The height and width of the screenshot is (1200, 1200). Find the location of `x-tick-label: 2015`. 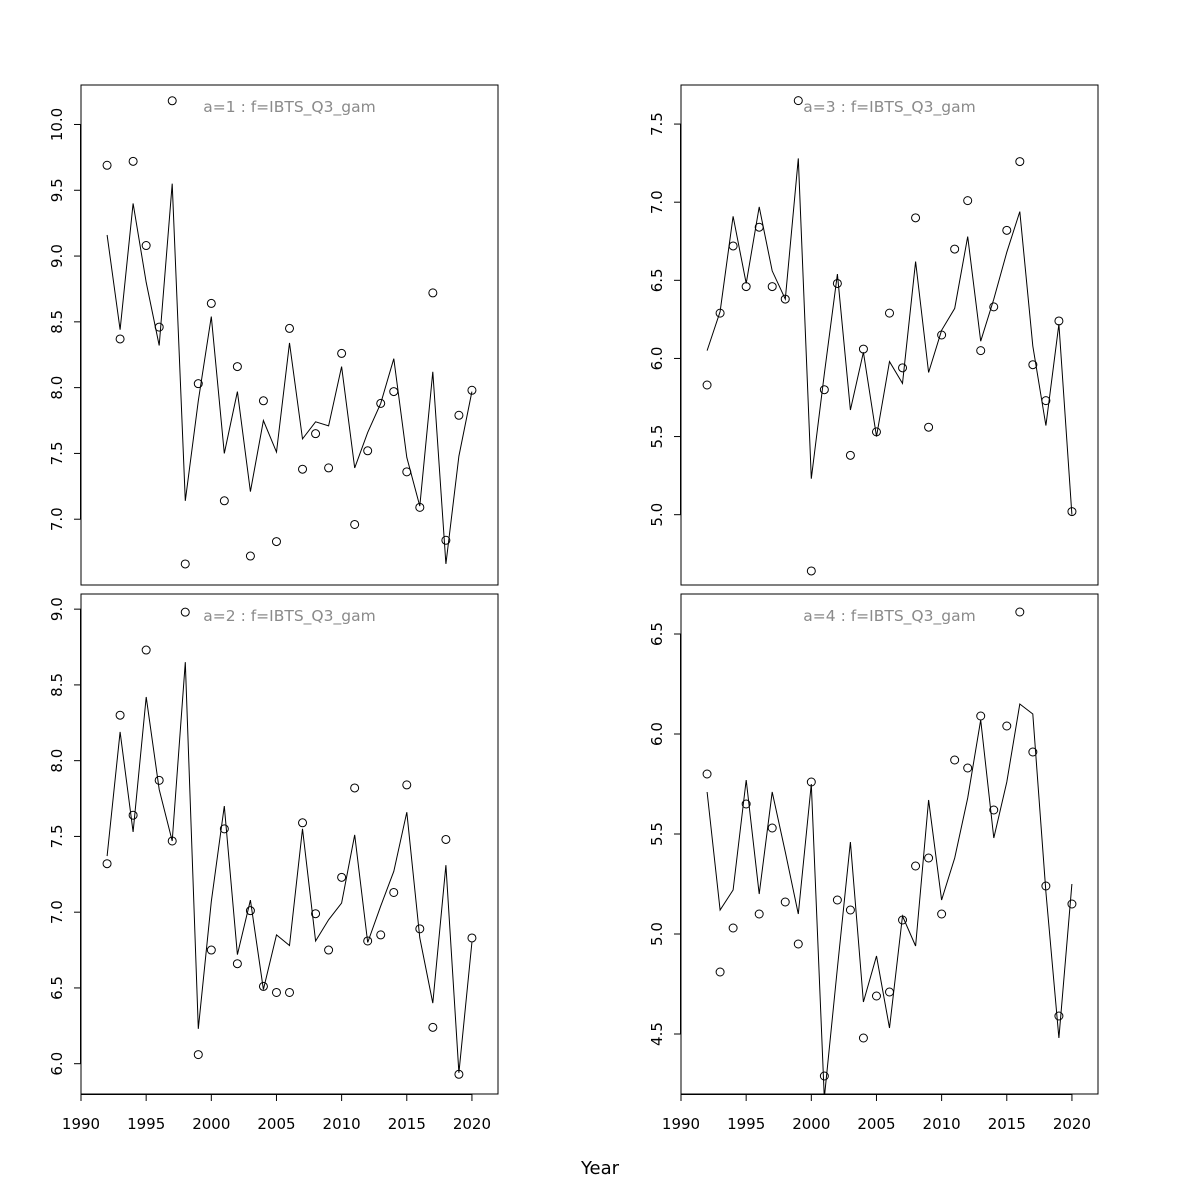

x-tick-label: 2015 is located at coordinates (1007, 1124).